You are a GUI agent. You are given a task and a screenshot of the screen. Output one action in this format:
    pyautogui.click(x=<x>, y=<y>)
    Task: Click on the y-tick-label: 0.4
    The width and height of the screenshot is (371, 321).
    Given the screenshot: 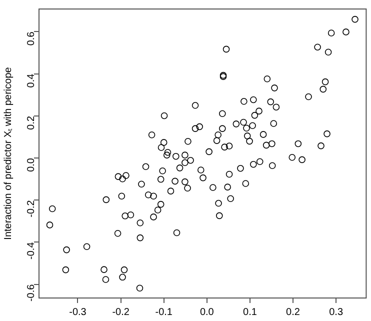 What is the action you would take?
    pyautogui.click(x=31, y=80)
    